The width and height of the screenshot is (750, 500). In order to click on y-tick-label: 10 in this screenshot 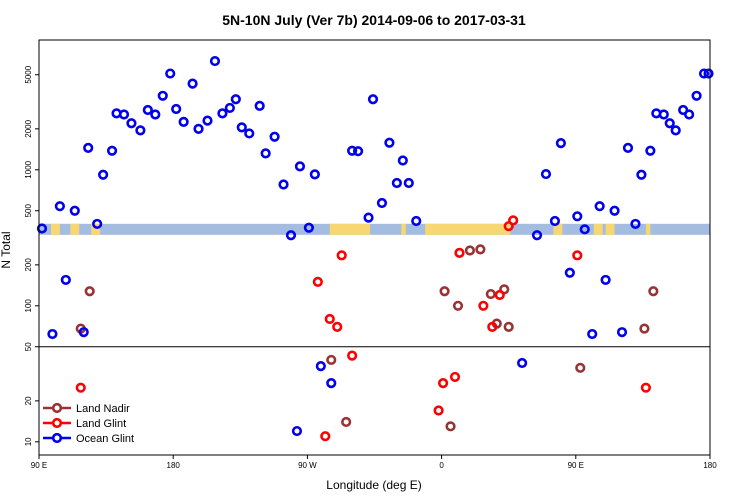, I will do `click(28, 441)`.